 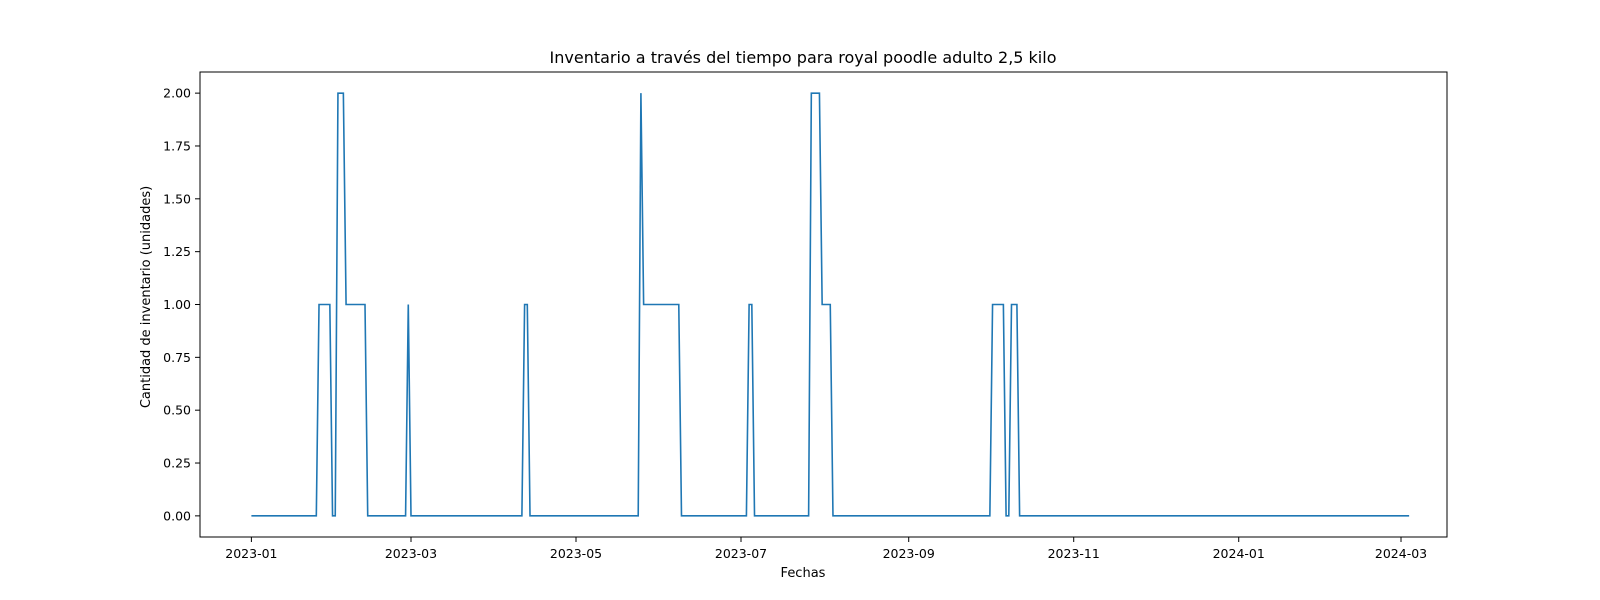 What do you see at coordinates (741, 553) in the screenshot?
I see `x-tick-label: 2023-07` at bounding box center [741, 553].